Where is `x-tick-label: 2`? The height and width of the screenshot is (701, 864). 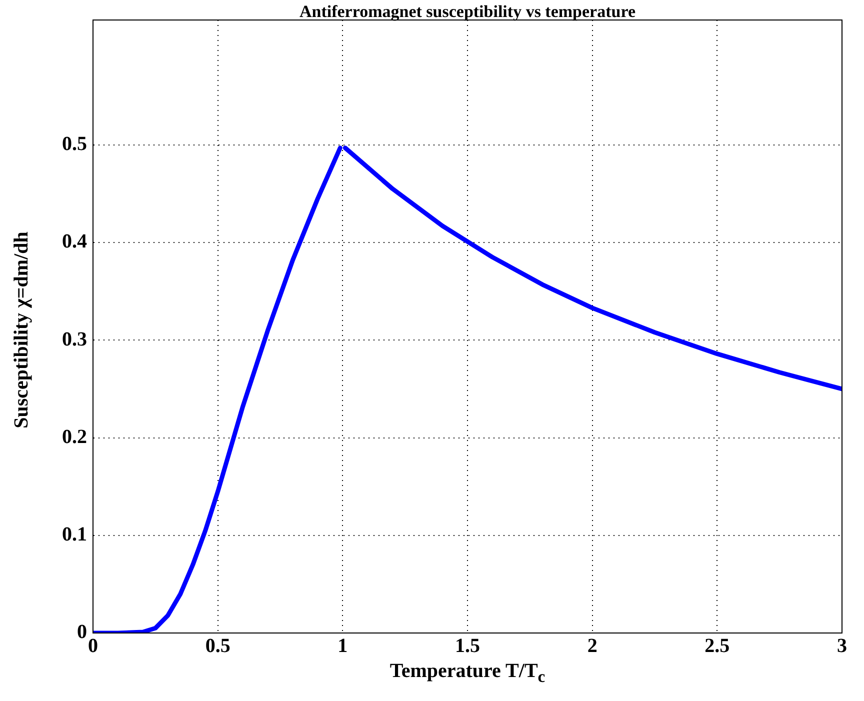
x-tick-label: 2 is located at coordinates (592, 646).